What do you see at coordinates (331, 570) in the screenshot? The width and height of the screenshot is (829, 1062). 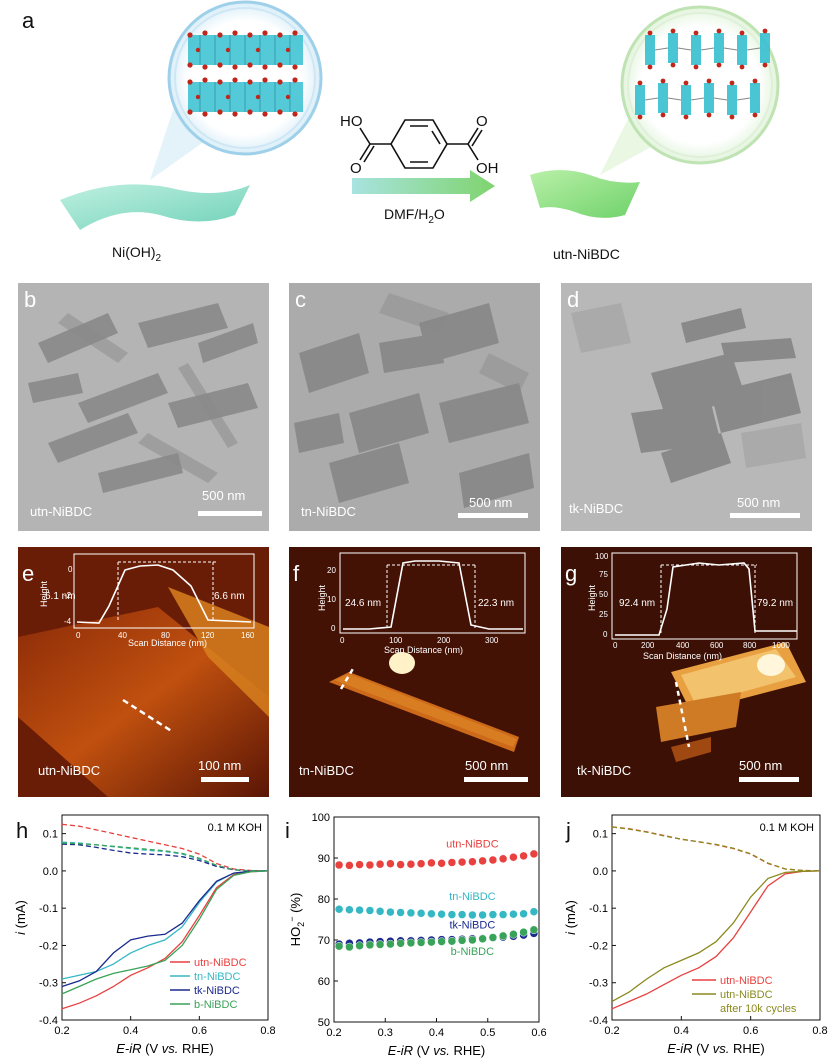 I see `inset-f-ytick-2: 20` at bounding box center [331, 570].